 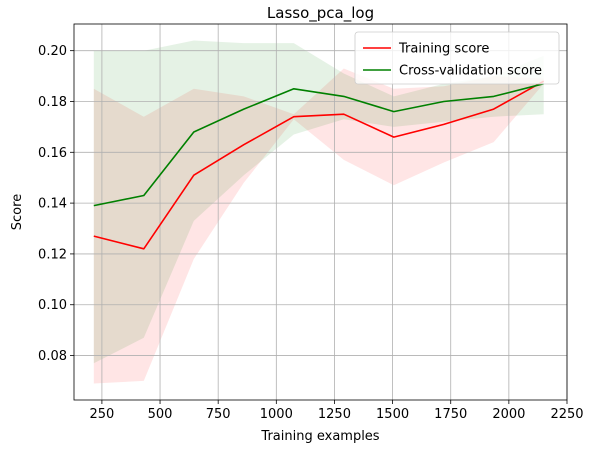 I want to click on x-tick-label-0: 250, so click(x=101, y=414).